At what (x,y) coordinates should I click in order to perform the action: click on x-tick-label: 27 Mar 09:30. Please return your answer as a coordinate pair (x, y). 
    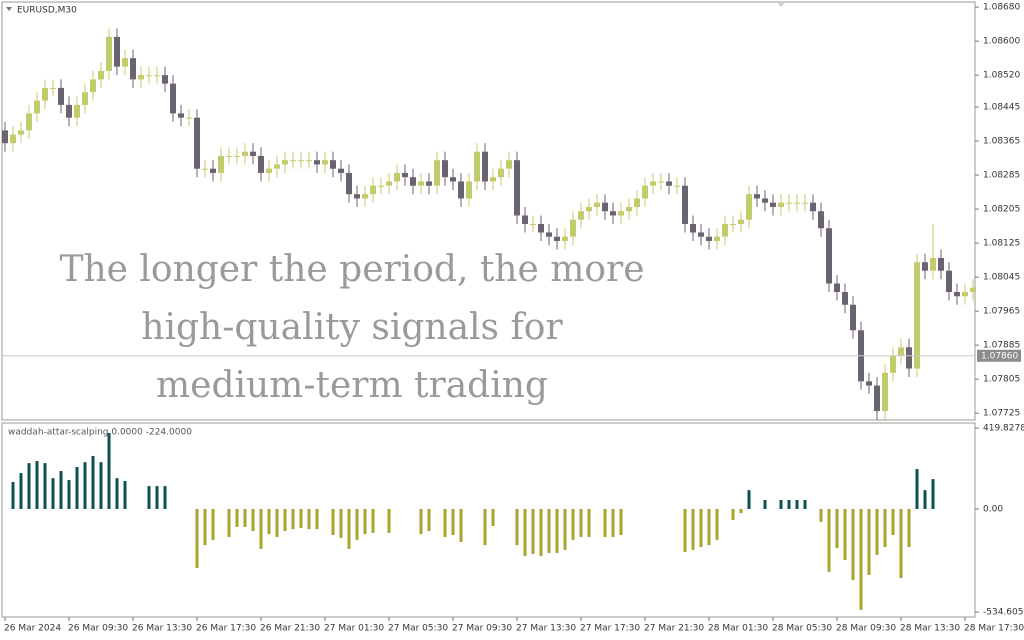
    Looking at the image, I should click on (482, 629).